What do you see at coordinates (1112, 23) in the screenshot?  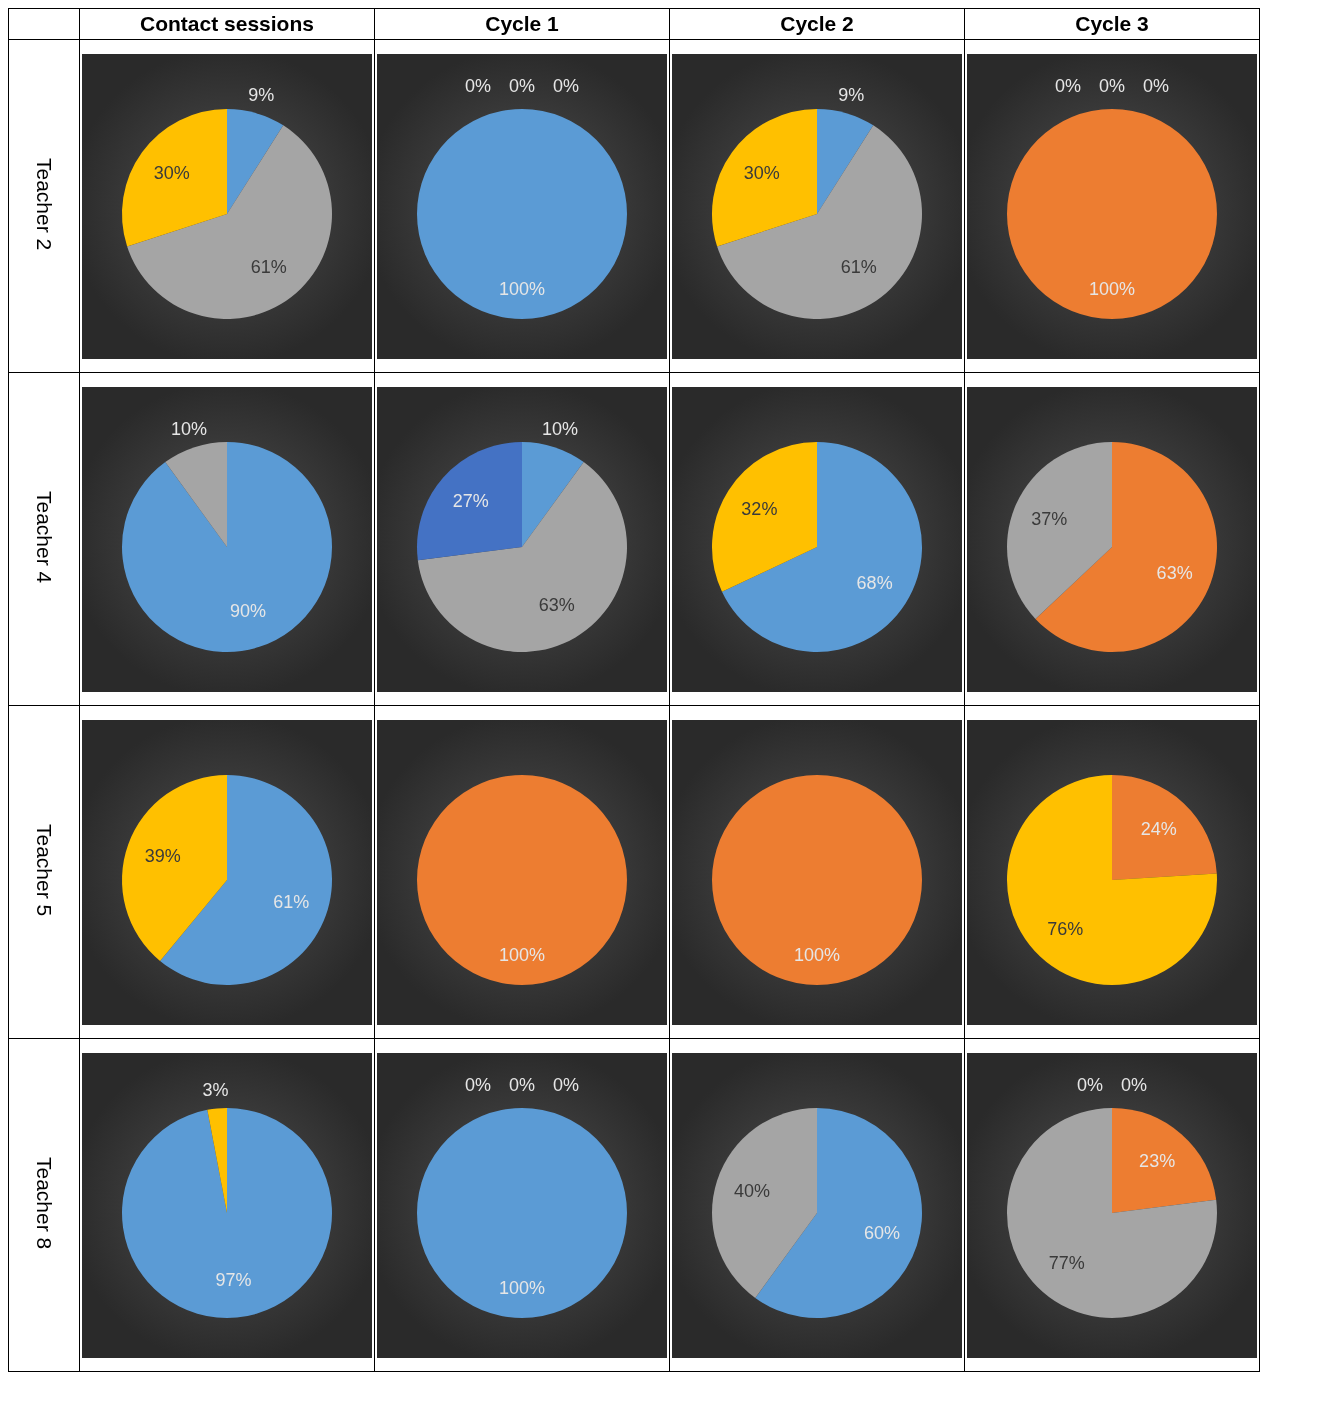 I see `chart-title: Cycle 3` at bounding box center [1112, 23].